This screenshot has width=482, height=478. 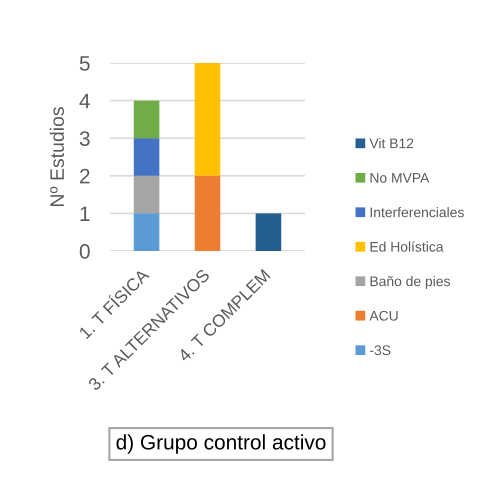 What do you see at coordinates (85, 176) in the screenshot?
I see `y-tick-label: 2` at bounding box center [85, 176].